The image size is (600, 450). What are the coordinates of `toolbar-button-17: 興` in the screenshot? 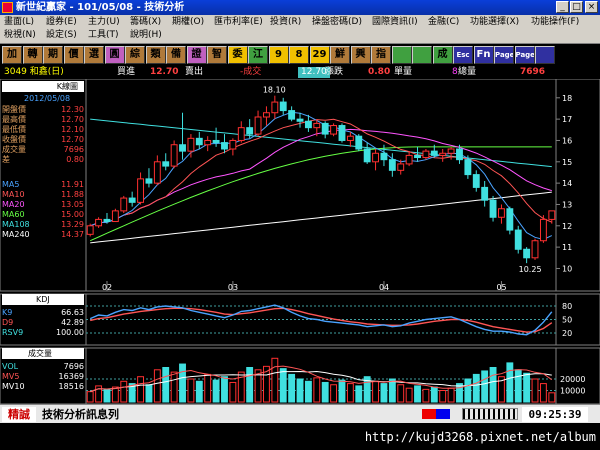 It's located at (360, 55).